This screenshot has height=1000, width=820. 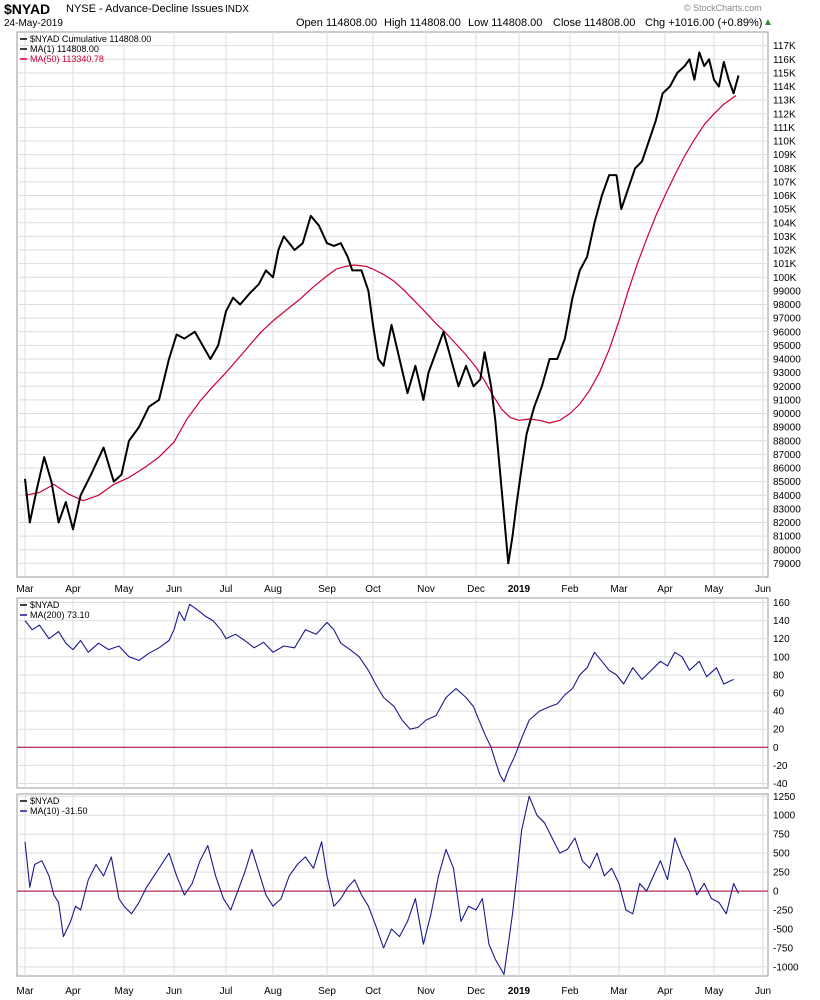 I want to click on y-tick-label: -20, so click(x=780, y=766).